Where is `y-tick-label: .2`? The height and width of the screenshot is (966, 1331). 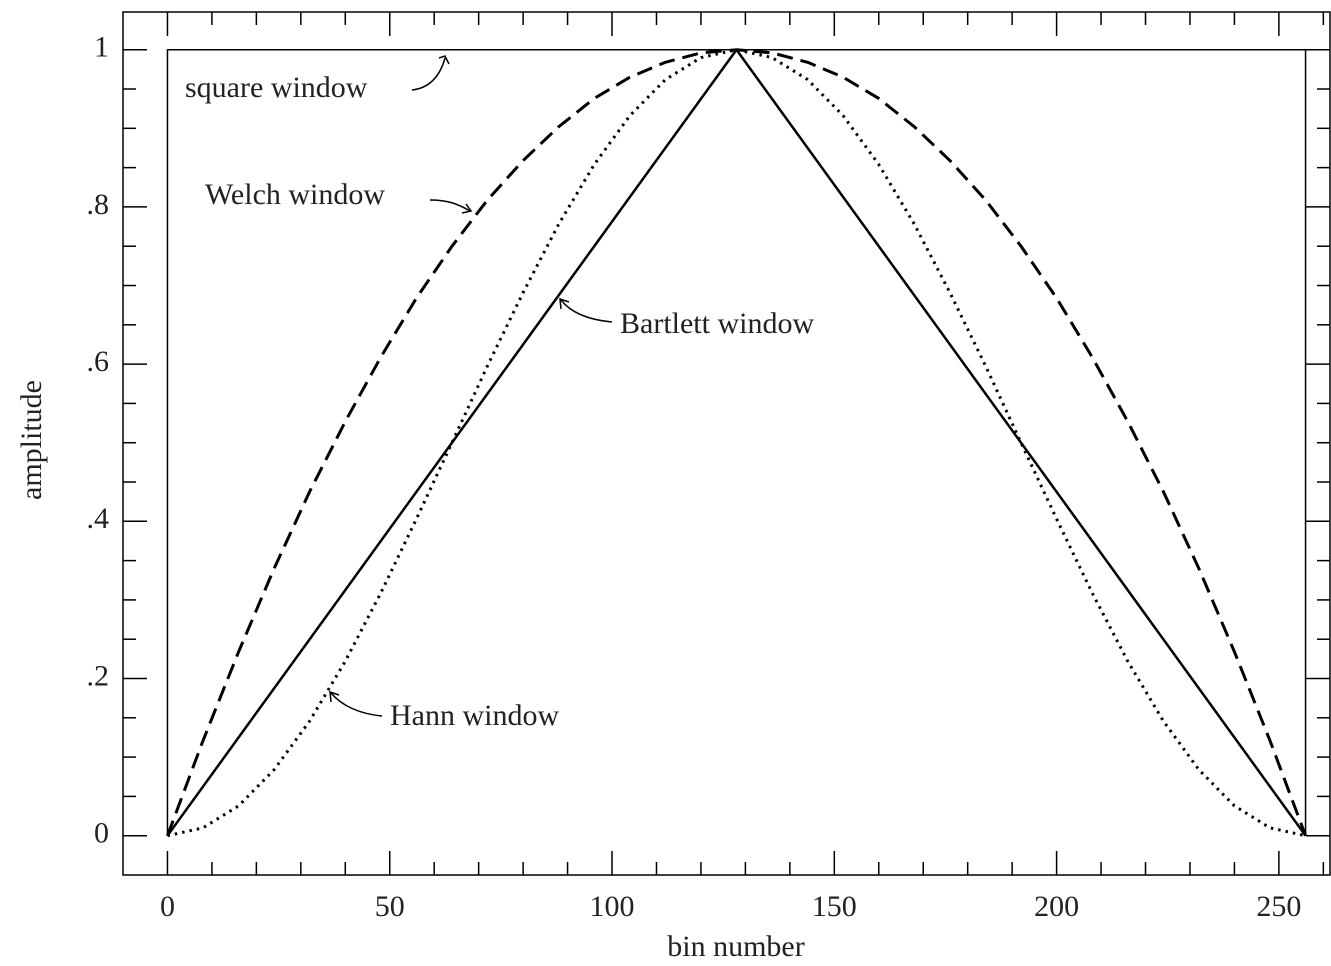 y-tick-label: .2 is located at coordinates (98, 675).